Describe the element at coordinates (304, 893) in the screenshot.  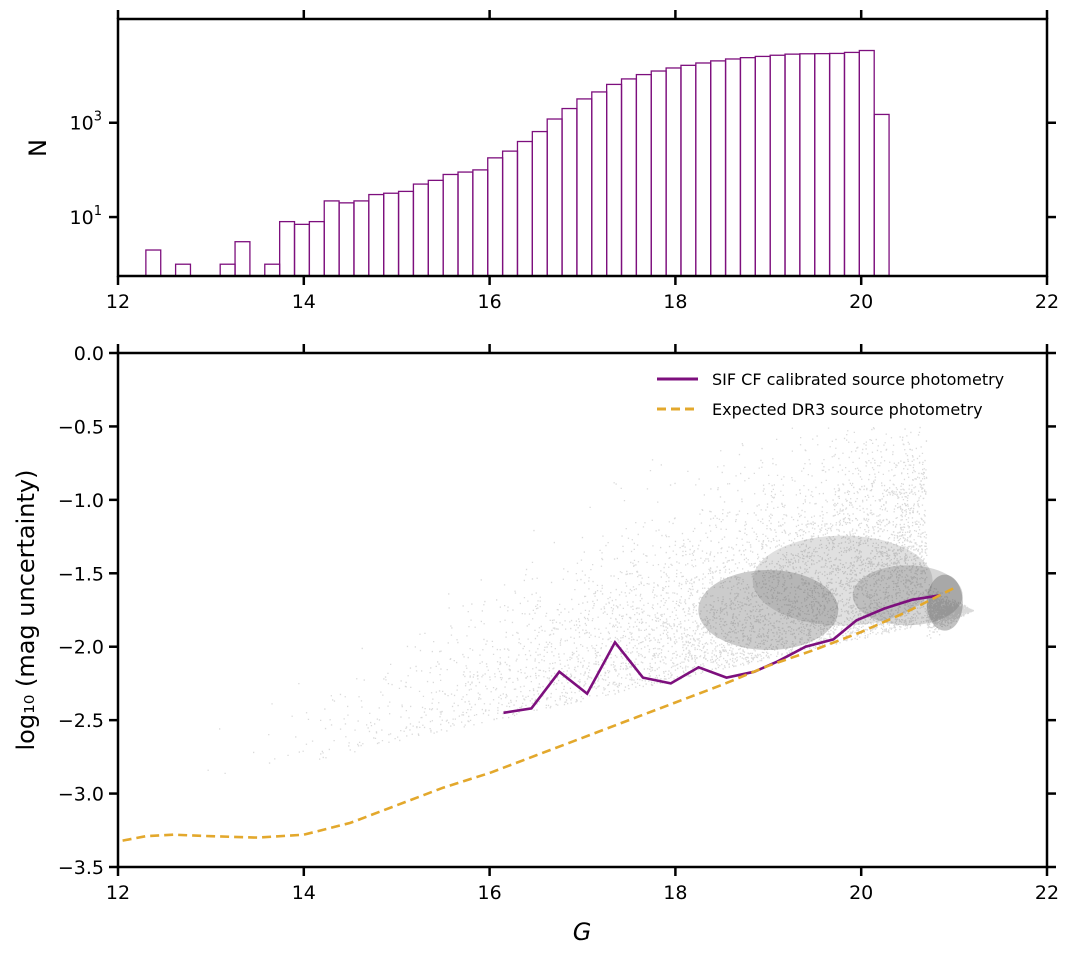
I see `uncertainty-x-tick-label: 14` at that location.